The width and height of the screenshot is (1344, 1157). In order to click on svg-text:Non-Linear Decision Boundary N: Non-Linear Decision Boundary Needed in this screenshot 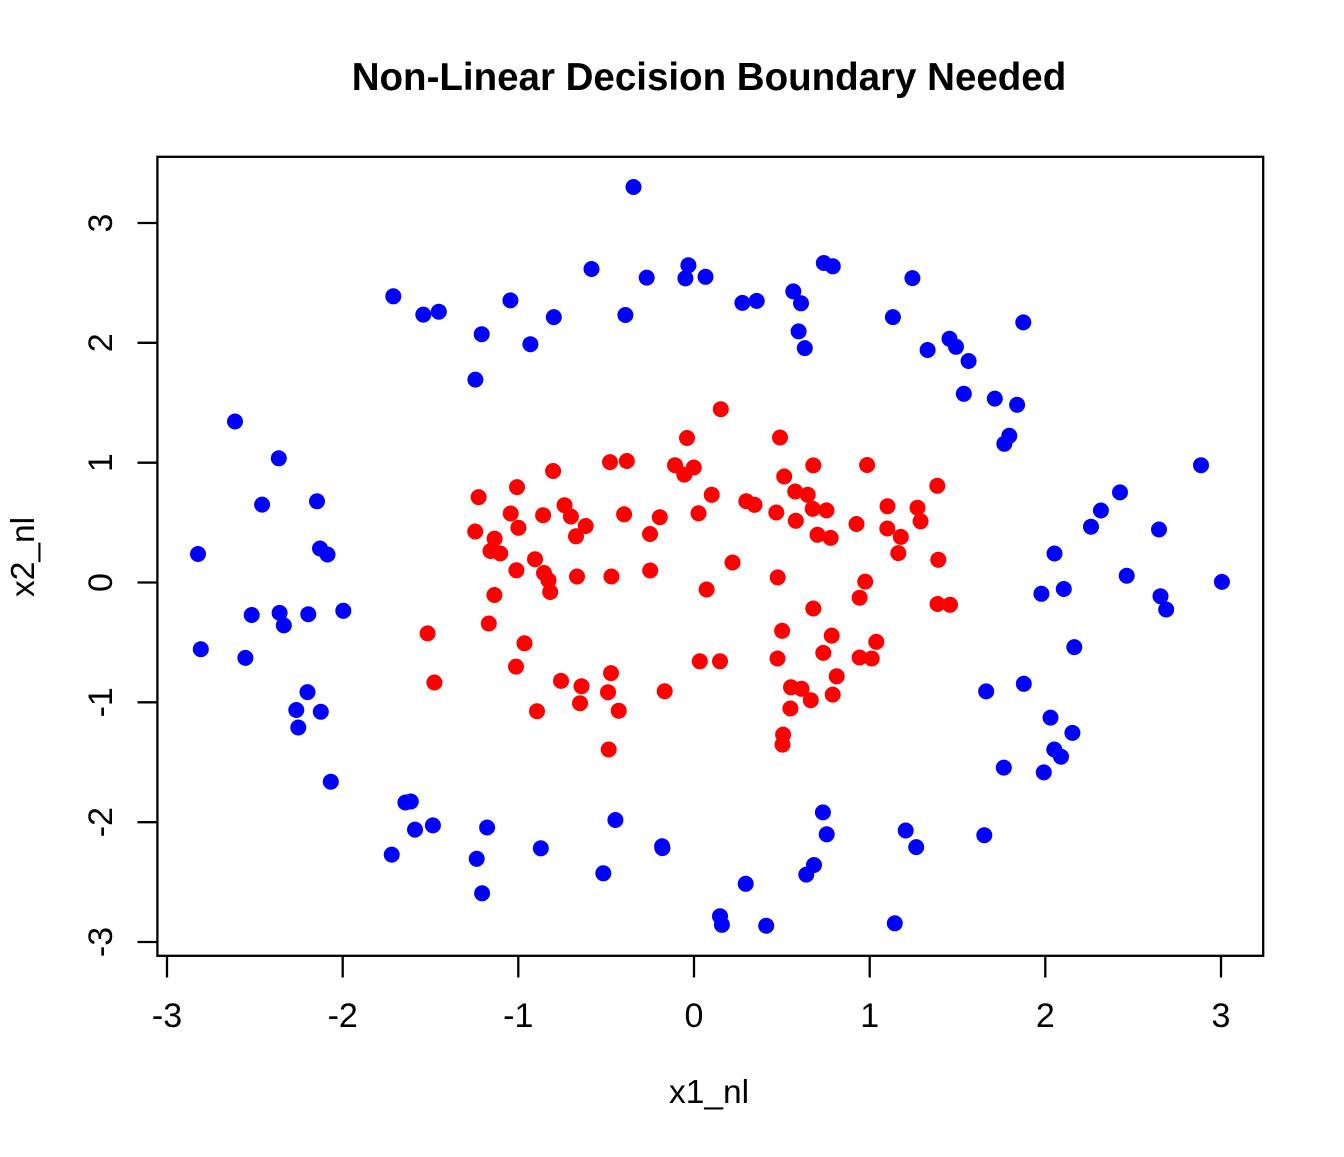, I will do `click(709, 77)`.